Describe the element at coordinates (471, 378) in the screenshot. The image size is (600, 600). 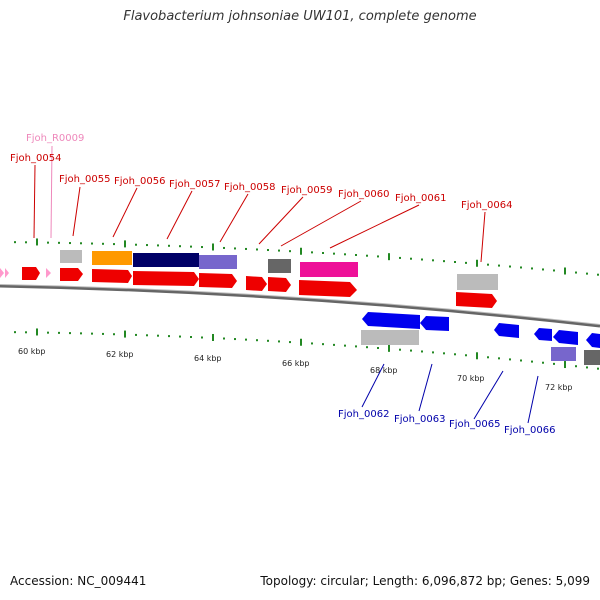
I see `tick-label-70kbp: 70 kbp` at that location.